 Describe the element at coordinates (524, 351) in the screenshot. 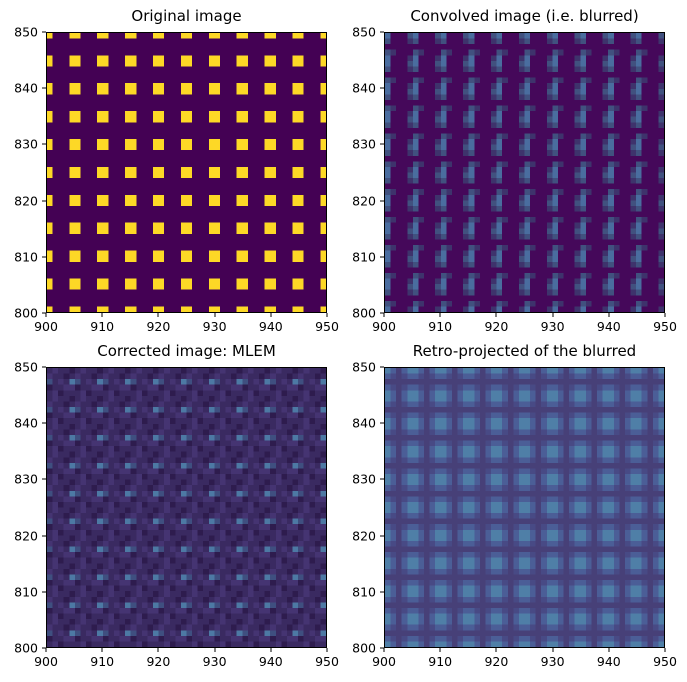

I see `subplot-title: Retro-projected of the blurred` at that location.